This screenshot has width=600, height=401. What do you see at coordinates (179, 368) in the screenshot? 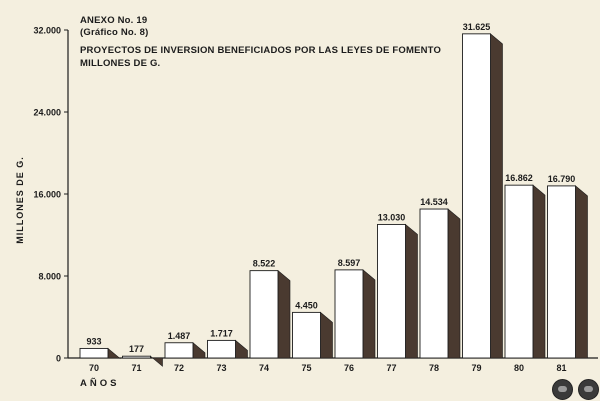
I see `x-tick-label: 72` at bounding box center [179, 368].